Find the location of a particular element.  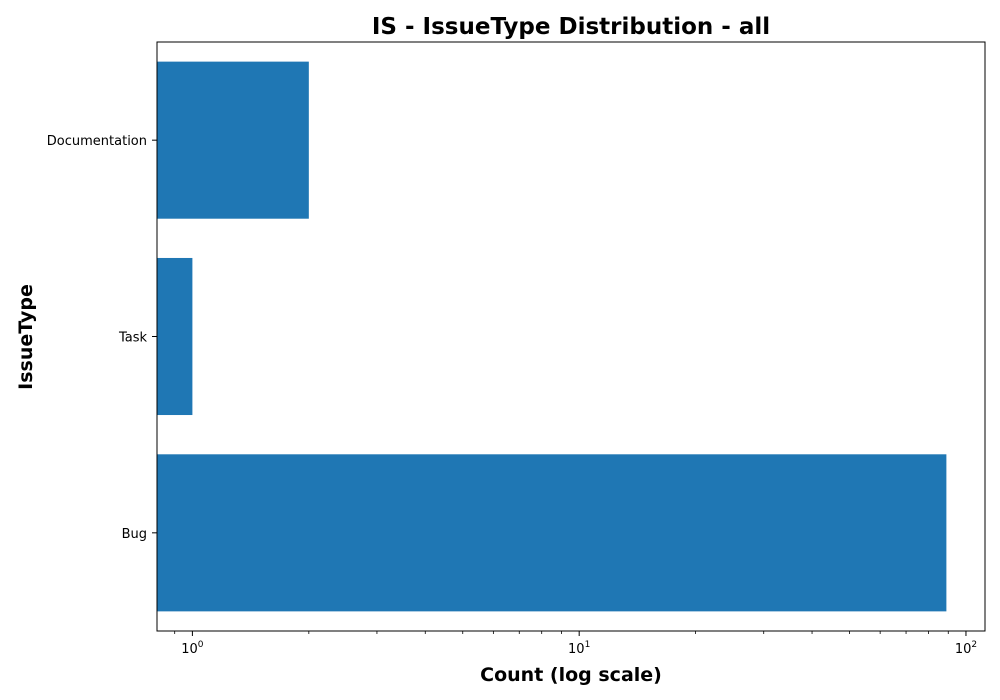

x-axis-ticks: 100 10¹ 10² is located at coordinates (575, 644).